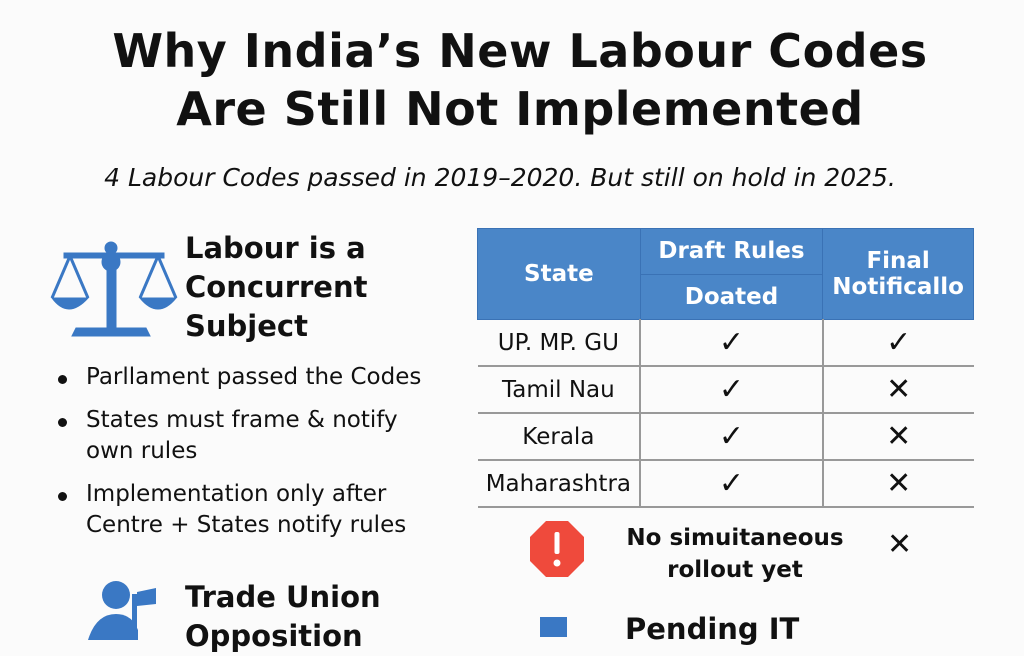  What do you see at coordinates (731, 296) in the screenshot?
I see `header-draft-rules-sub: Doated` at bounding box center [731, 296].